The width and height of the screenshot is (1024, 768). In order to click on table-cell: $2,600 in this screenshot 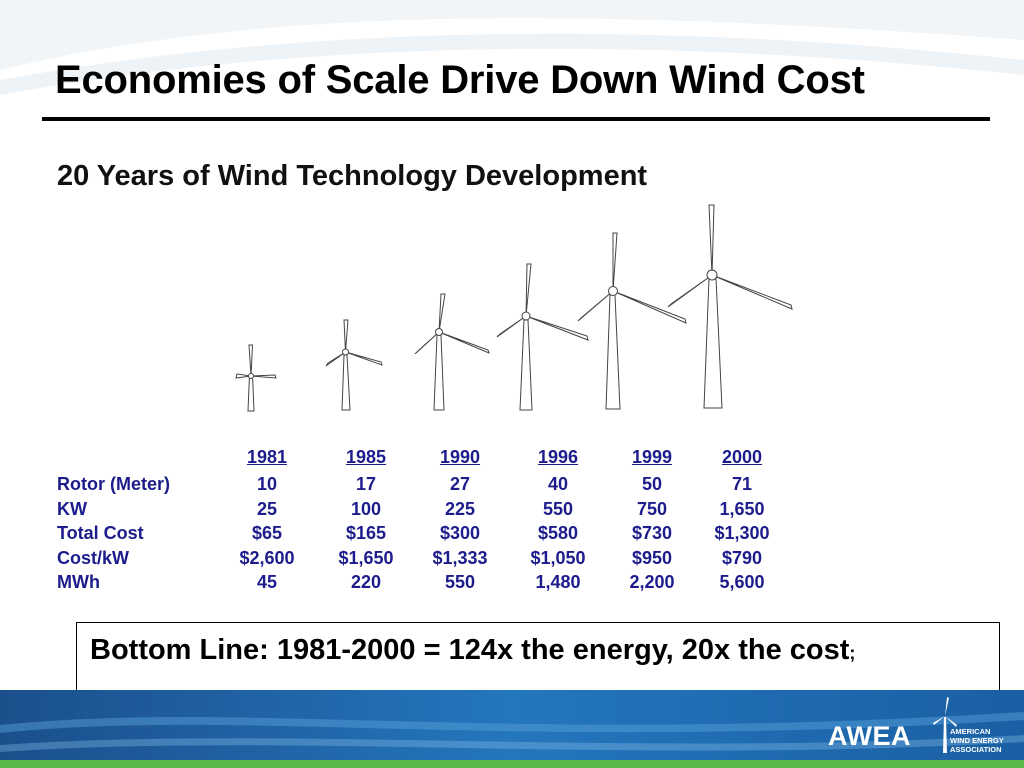, I will do `click(267, 558)`.